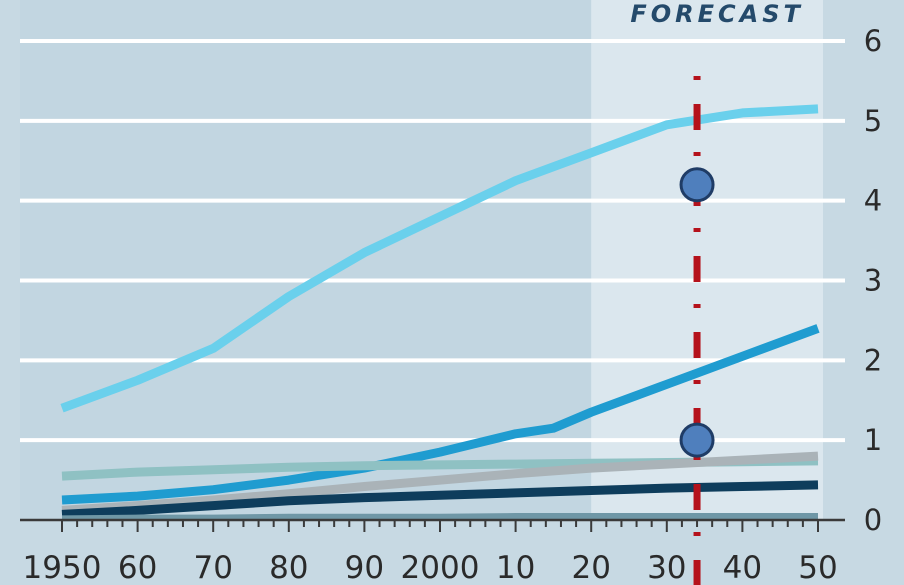 The width and height of the screenshot is (904, 585). What do you see at coordinates (873, 360) in the screenshot?
I see `y-tick-label: 2` at bounding box center [873, 360].